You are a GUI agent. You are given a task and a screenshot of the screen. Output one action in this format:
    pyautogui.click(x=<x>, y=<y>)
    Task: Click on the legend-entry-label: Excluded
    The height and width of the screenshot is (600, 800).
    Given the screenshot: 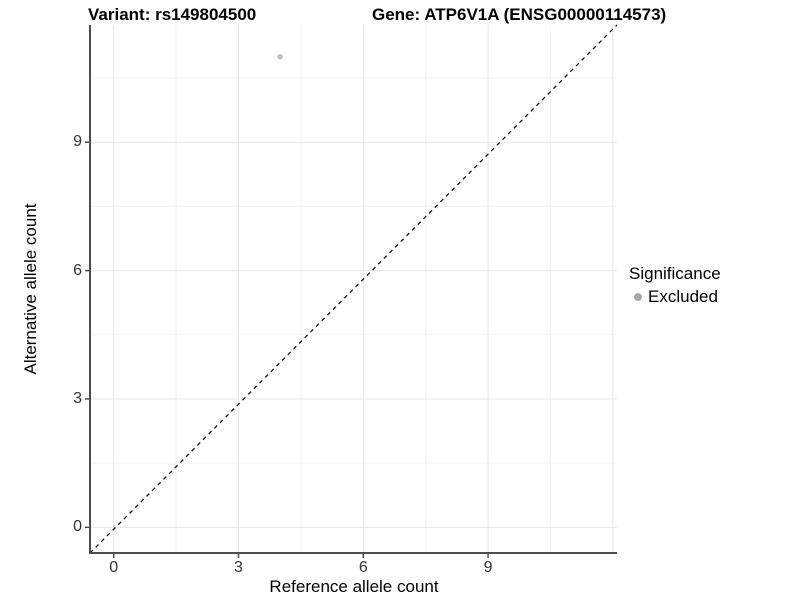 What is the action you would take?
    pyautogui.click(x=683, y=296)
    